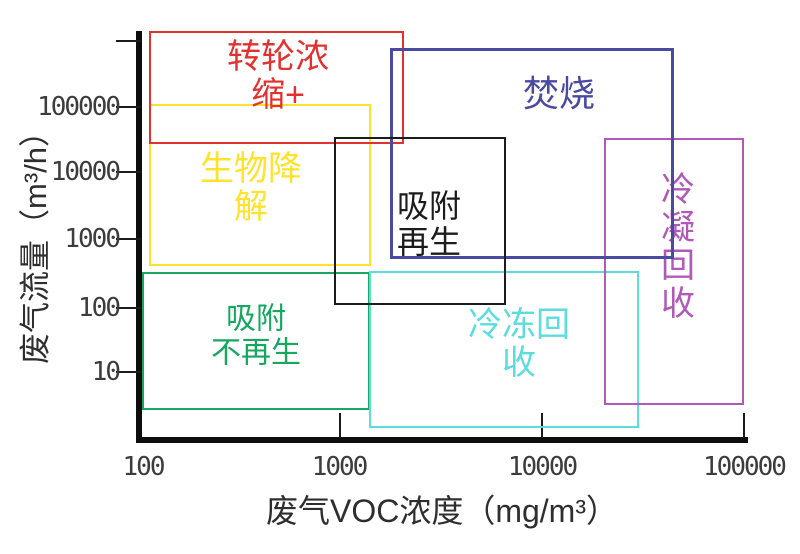 This screenshot has height=554, width=800. I want to click on region-adsorption-regenerative-label: 吸附 再生, so click(429, 224).